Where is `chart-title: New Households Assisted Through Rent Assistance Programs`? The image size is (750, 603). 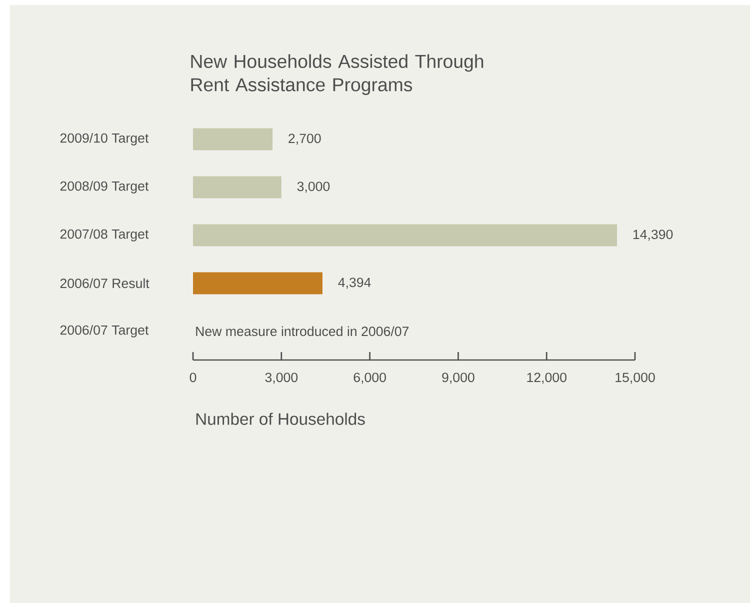
chart-title: New Households Assisted Through Rent Assistance Programs is located at coordinates (337, 75).